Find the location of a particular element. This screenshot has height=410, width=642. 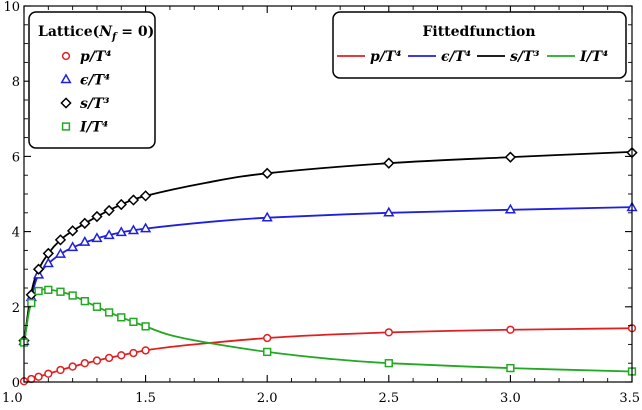

legend-lattice-label-s-over-t3: s/T³ is located at coordinates (95, 104).